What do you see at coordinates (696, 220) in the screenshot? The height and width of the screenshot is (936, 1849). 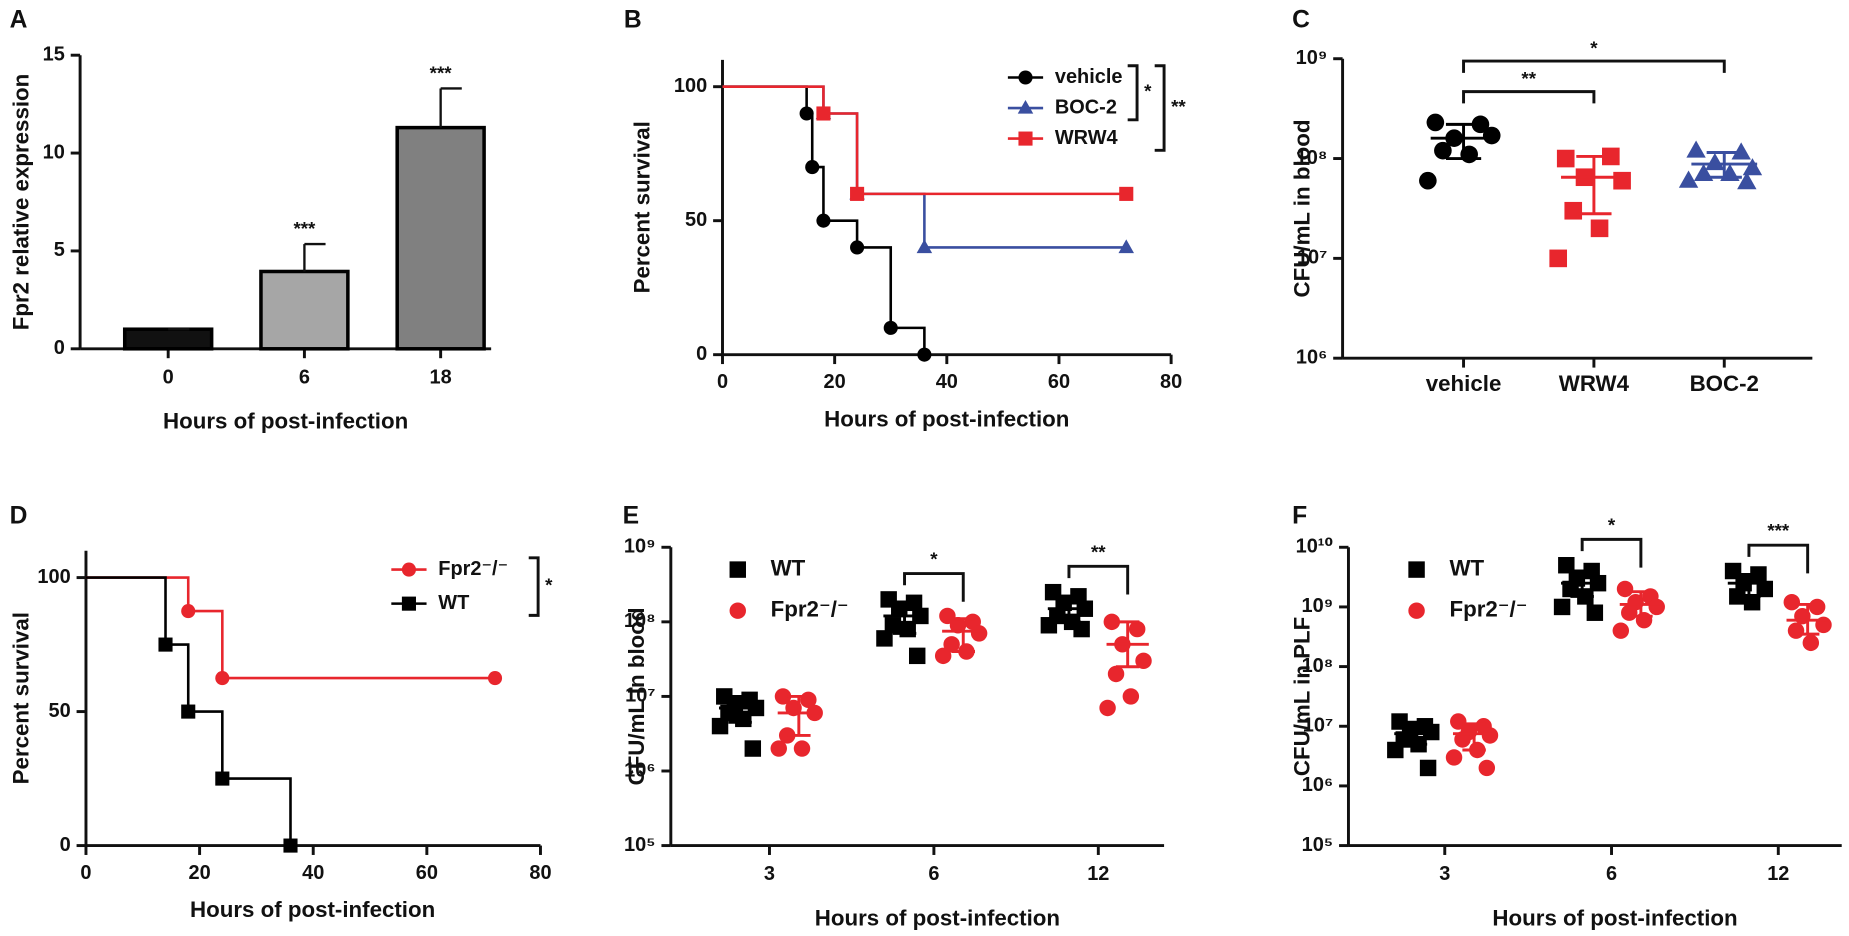 I see `y-tick-label: 50` at bounding box center [696, 220].